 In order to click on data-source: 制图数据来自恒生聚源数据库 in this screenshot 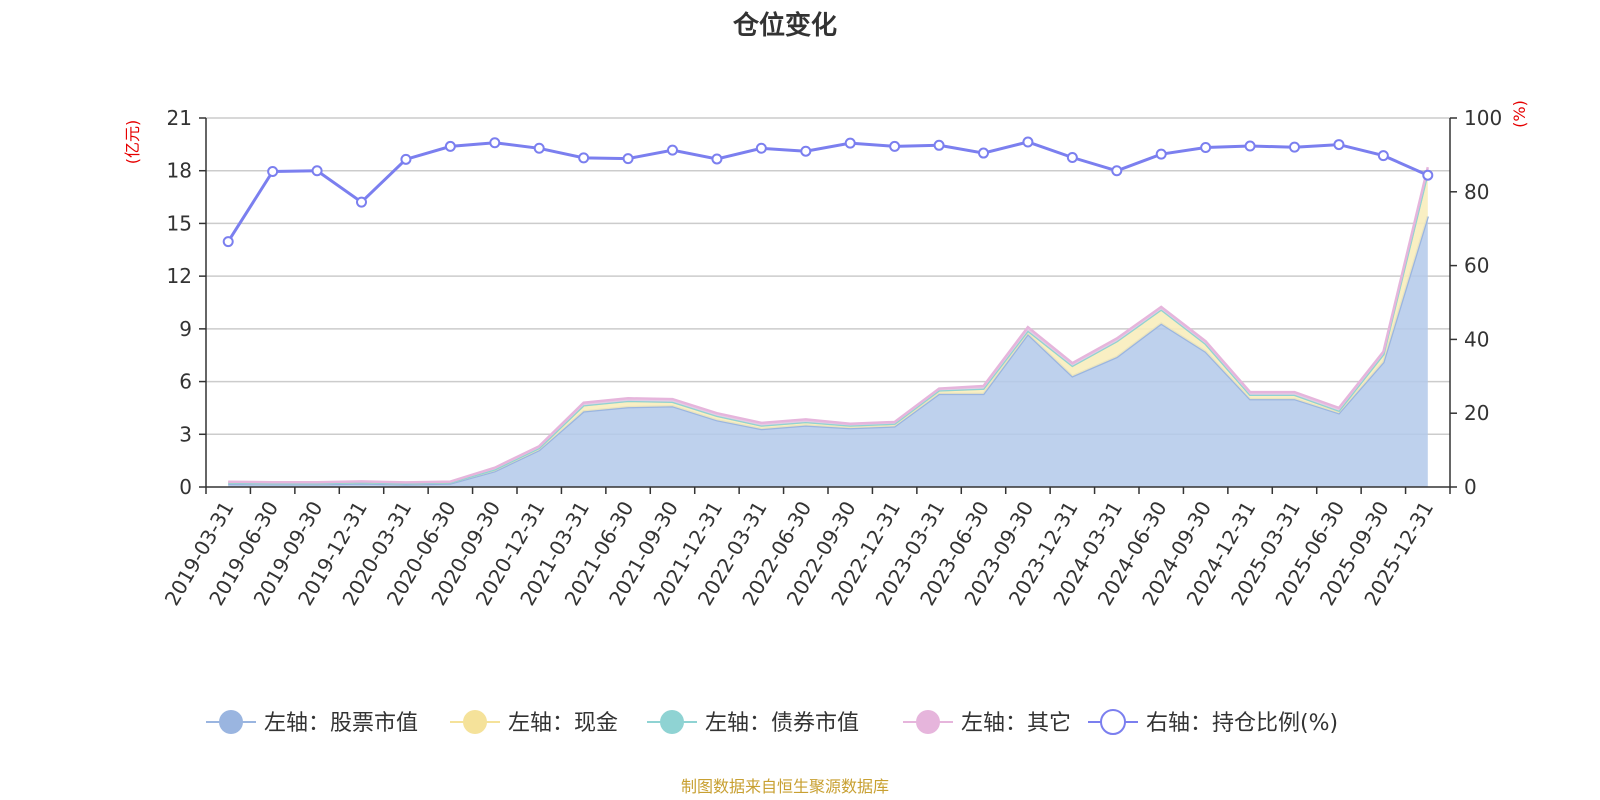, I will do `click(785, 786)`.